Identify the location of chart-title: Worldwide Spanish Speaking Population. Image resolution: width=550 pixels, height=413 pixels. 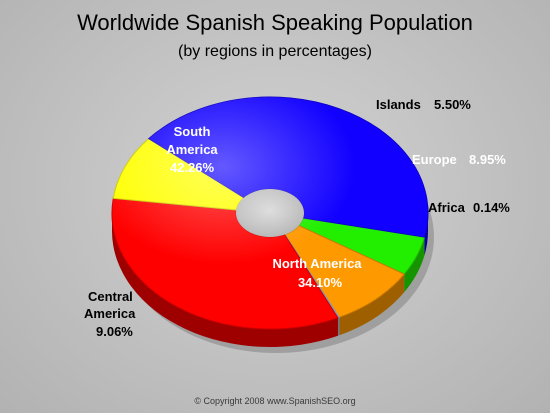
(275, 22).